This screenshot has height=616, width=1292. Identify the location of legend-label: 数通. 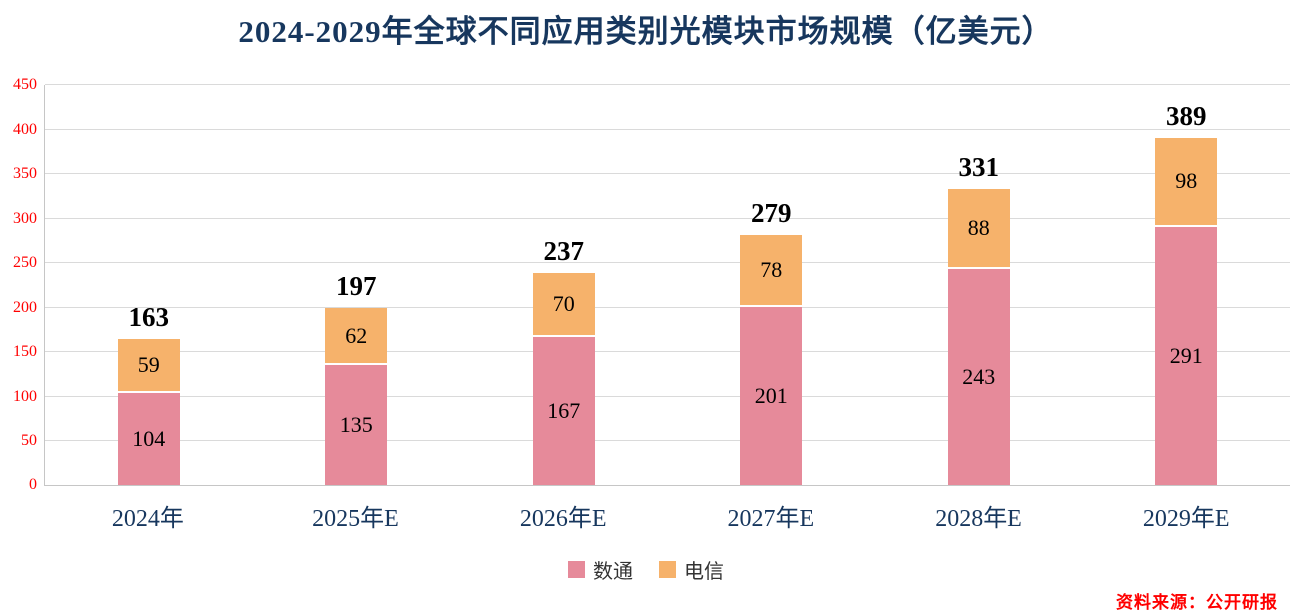
(613, 572).